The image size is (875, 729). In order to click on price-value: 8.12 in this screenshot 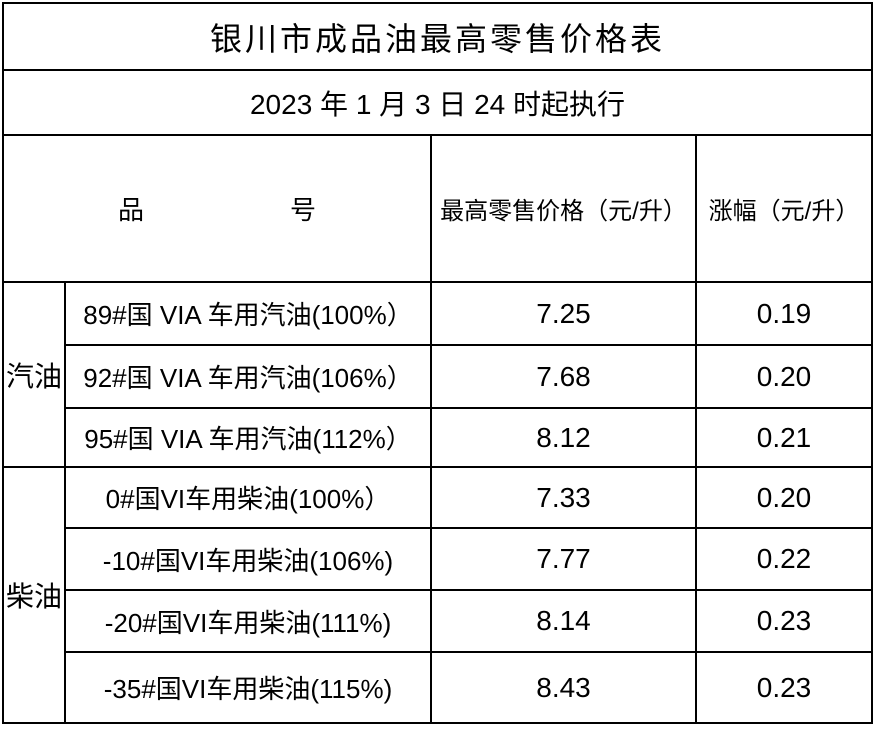, I will do `click(563, 437)`.